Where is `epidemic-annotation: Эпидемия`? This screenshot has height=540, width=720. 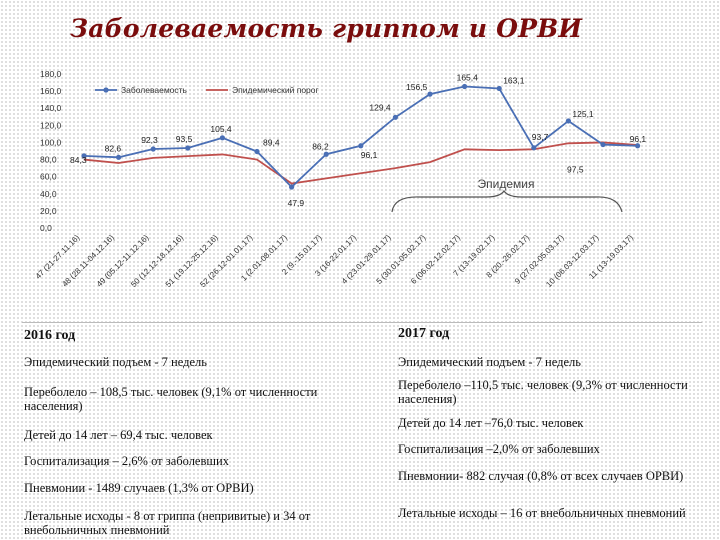
epidemic-annotation: Эпидемия is located at coordinates (507, 195).